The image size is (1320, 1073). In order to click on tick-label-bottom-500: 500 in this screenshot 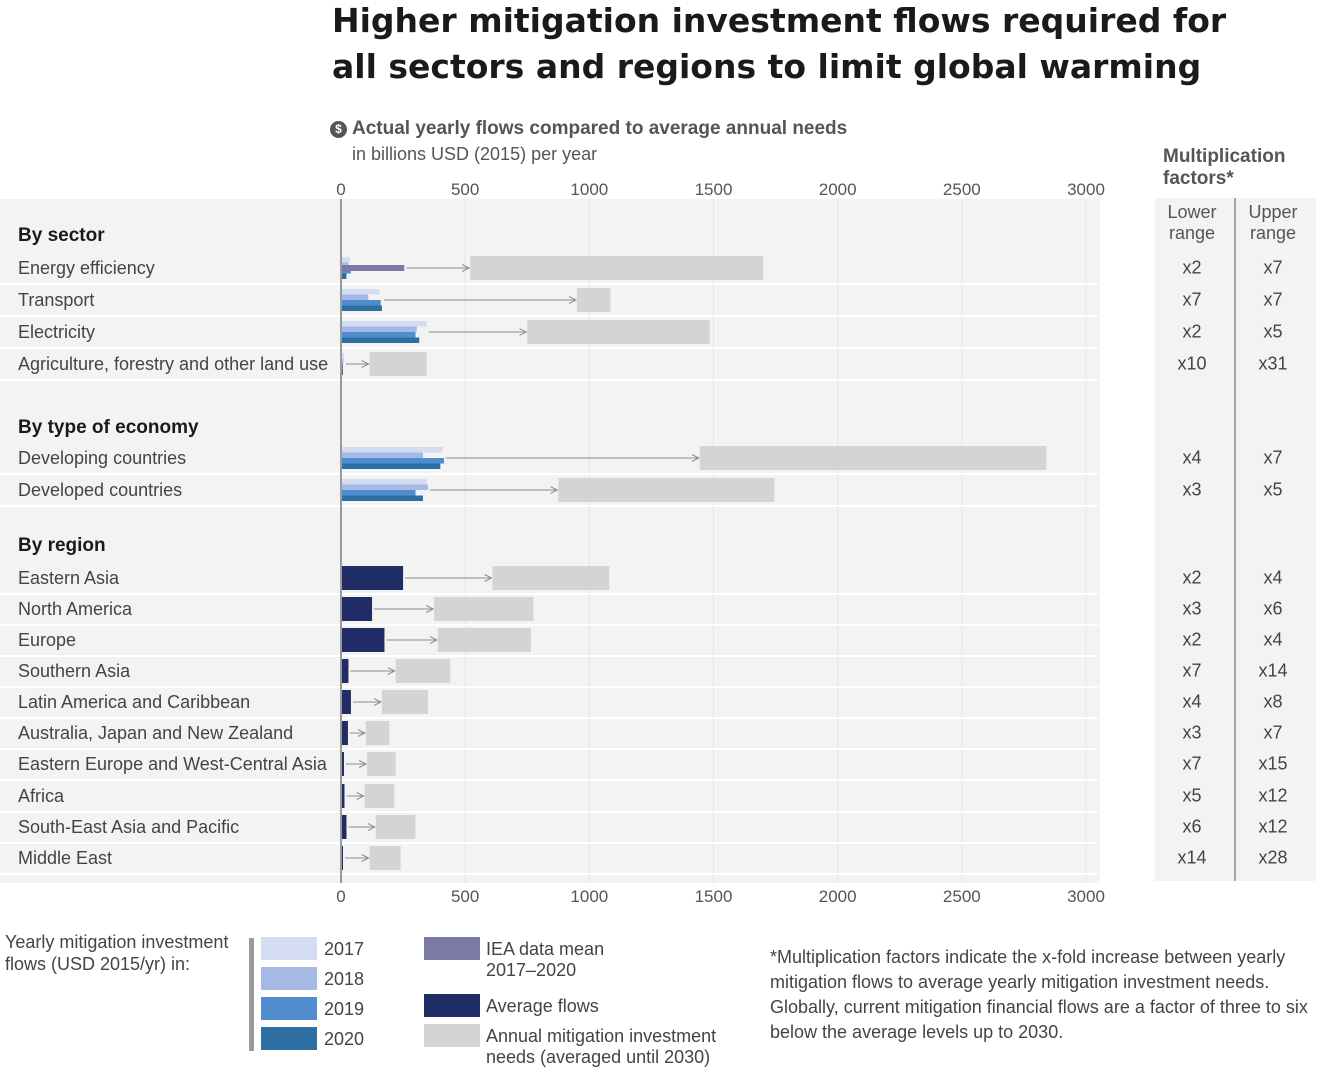, I will do `click(465, 896)`.